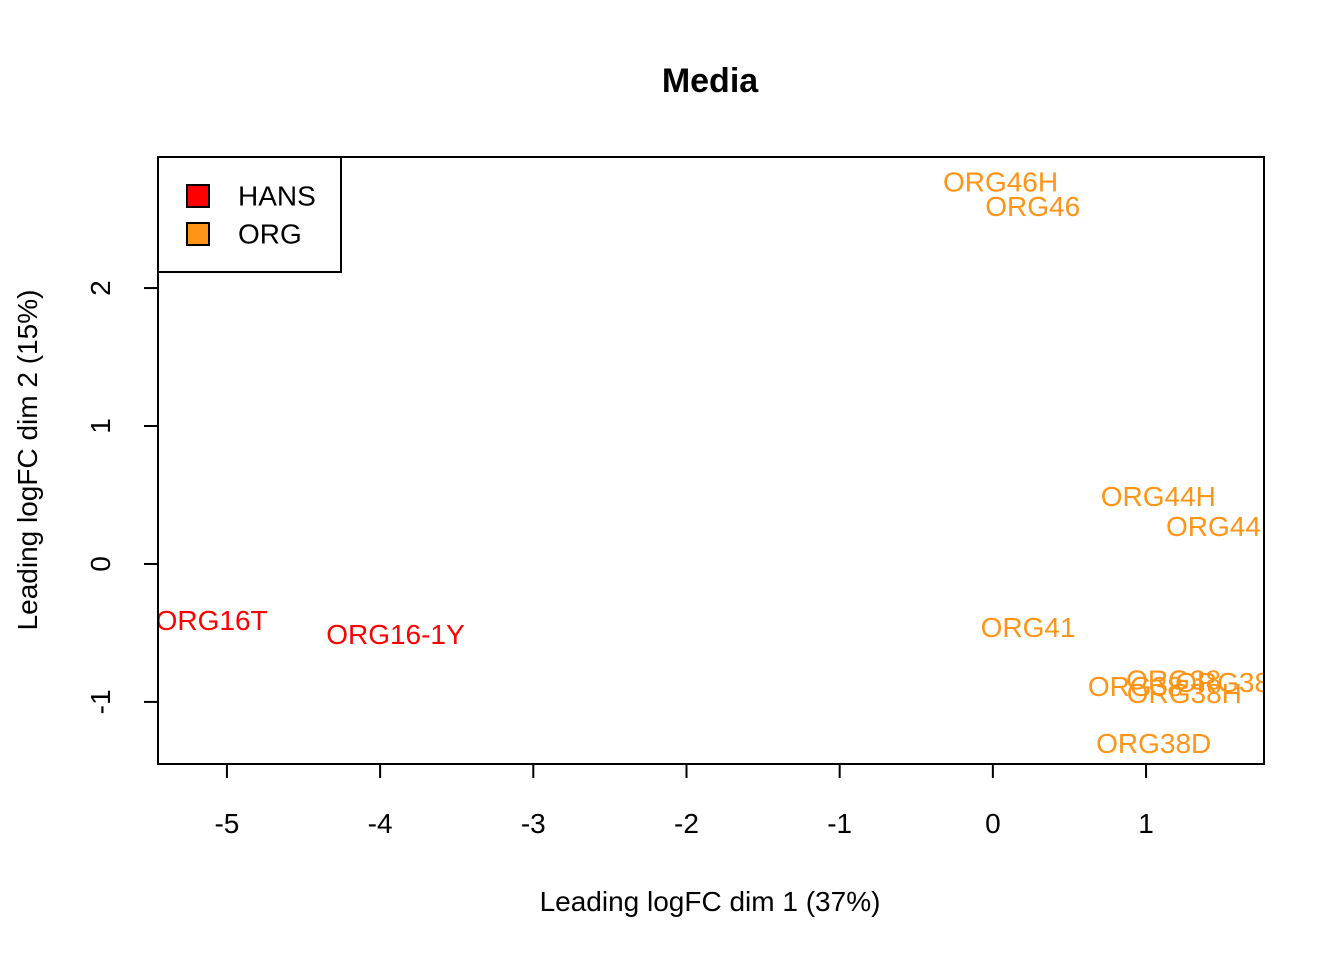 Image resolution: width=1344 pixels, height=960 pixels. What do you see at coordinates (277, 196) in the screenshot?
I see `legend-label: HANS` at bounding box center [277, 196].